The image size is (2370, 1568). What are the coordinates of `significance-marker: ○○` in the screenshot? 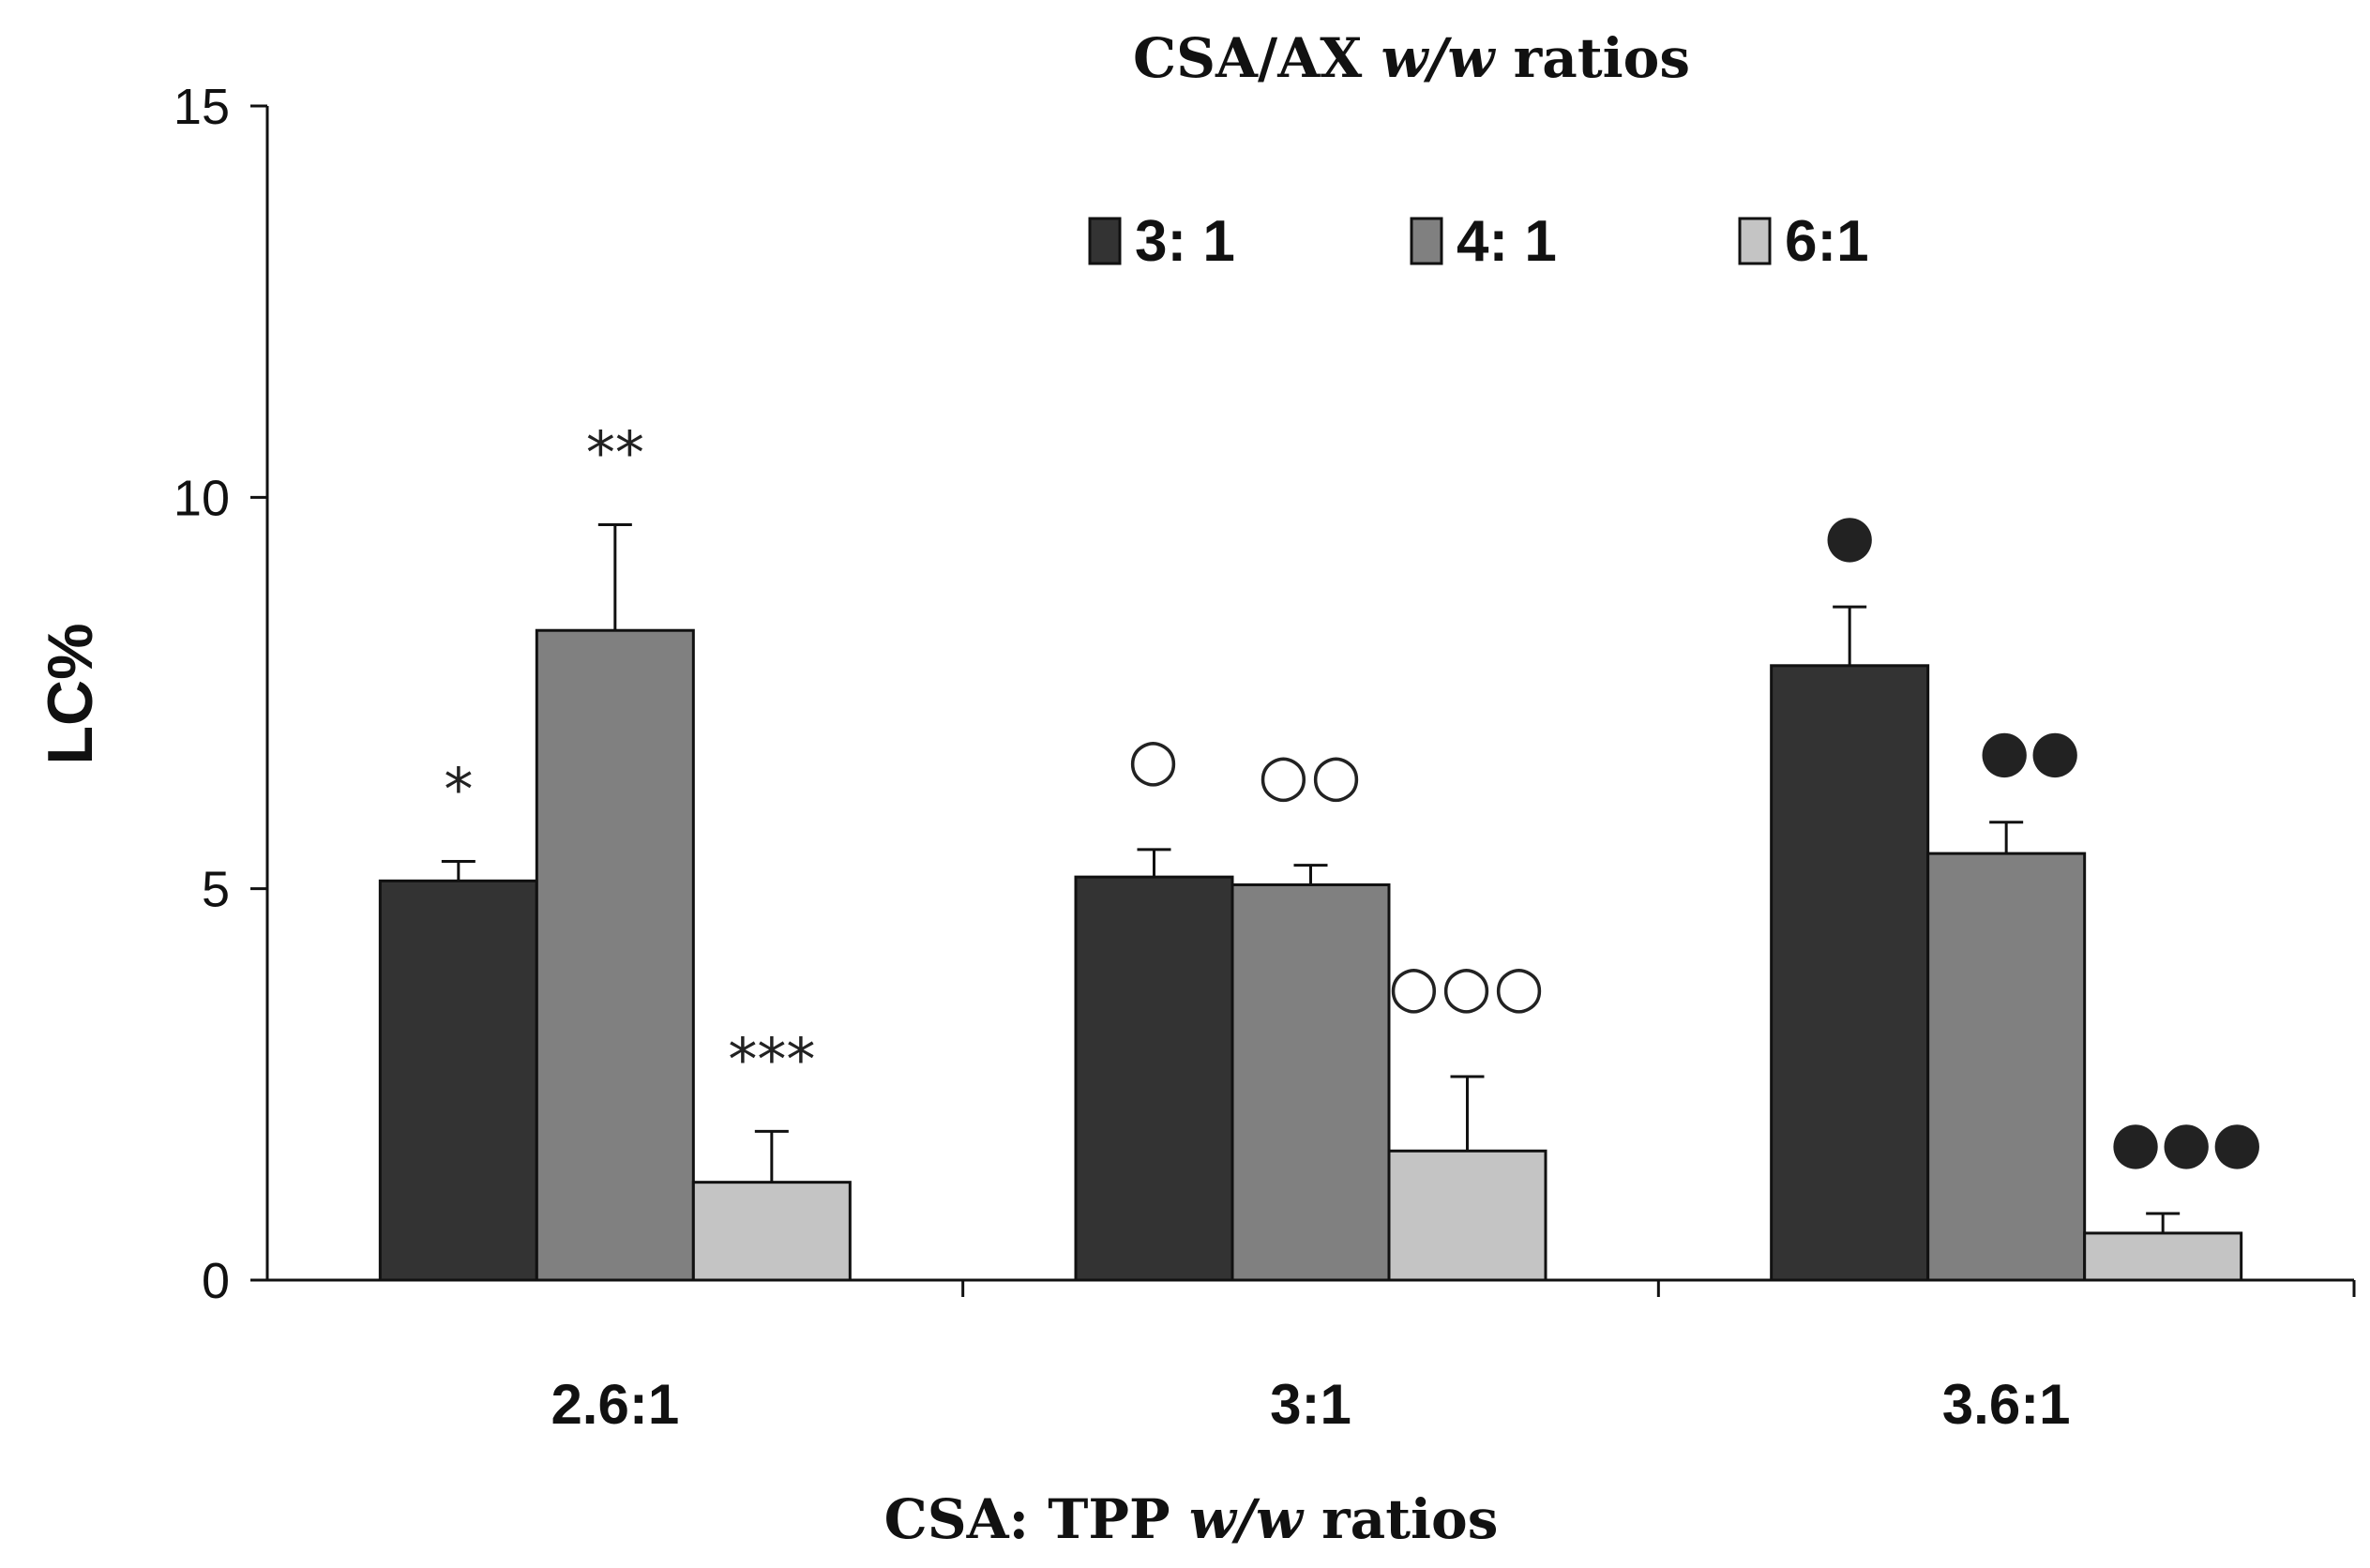 It's located at (1310, 775).